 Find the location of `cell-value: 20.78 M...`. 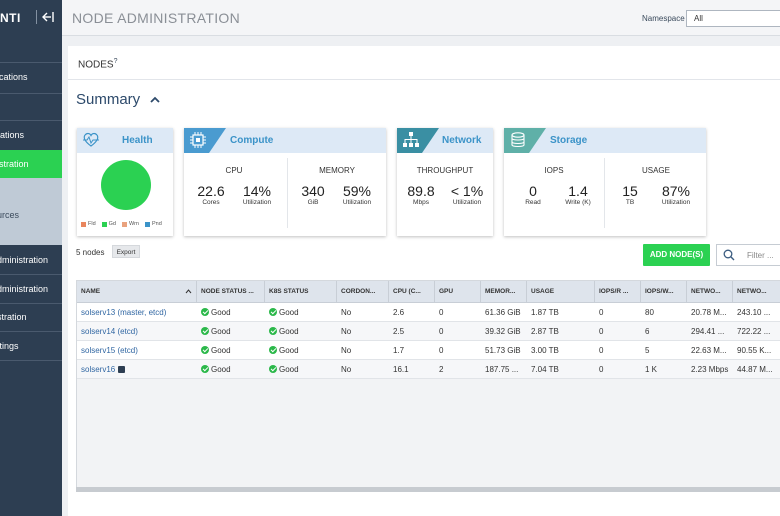

cell-value: 20.78 M... is located at coordinates (709, 312).